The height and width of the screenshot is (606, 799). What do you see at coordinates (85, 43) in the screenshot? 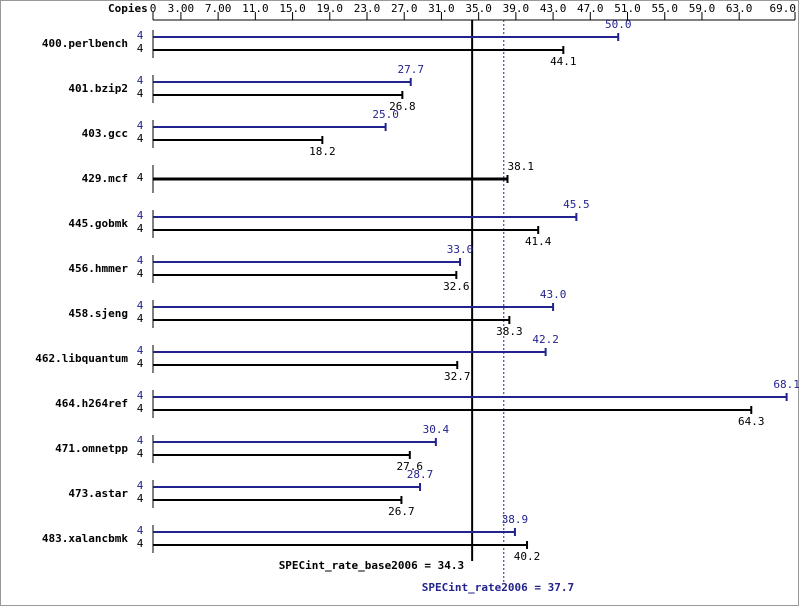
I see `category-label: 400.perlbench` at bounding box center [85, 43].